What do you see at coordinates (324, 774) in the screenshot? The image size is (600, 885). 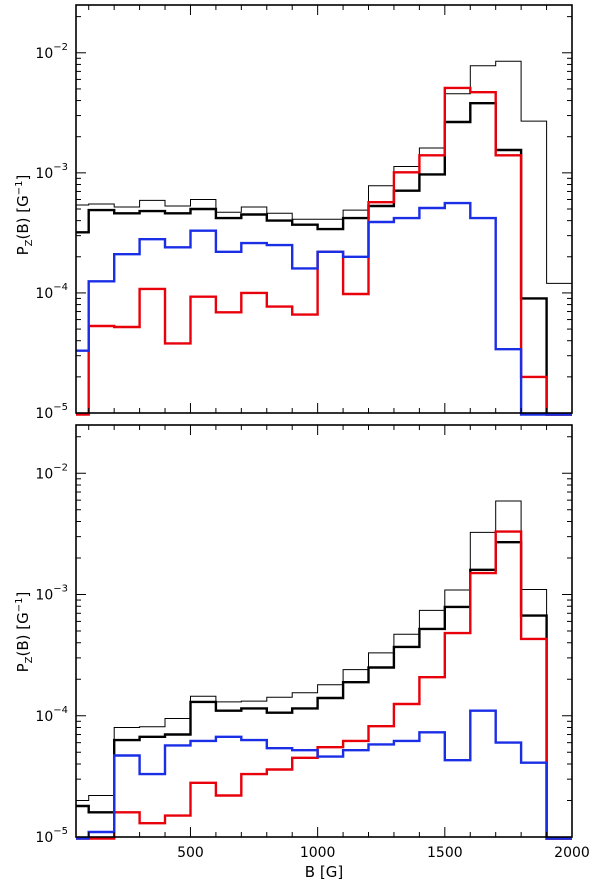 I see `series-blue-line` at bounding box center [324, 774].